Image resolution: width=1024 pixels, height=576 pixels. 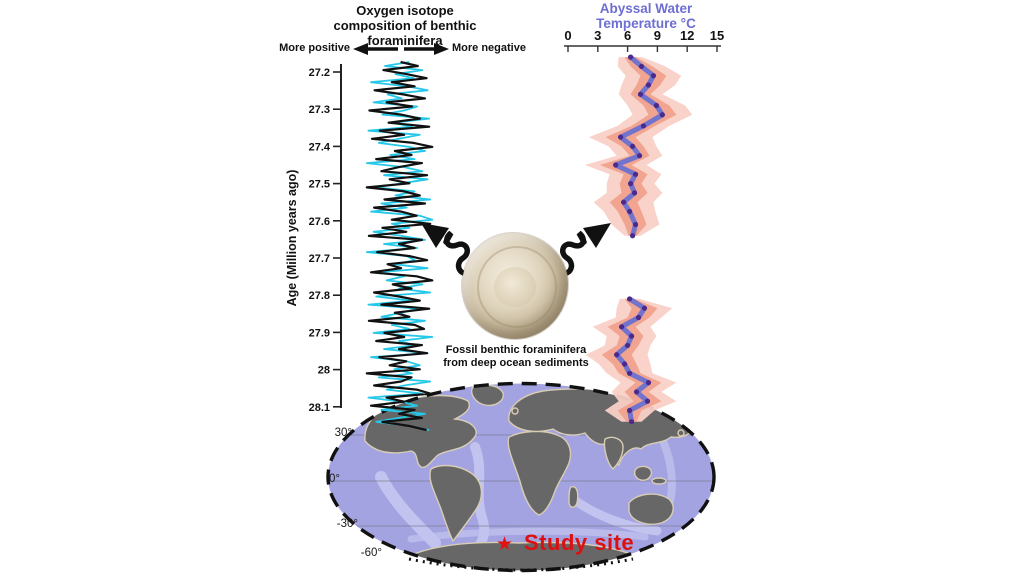 What do you see at coordinates (319, 259) in the screenshot?
I see `svg-text: 27.7` at bounding box center [319, 259].